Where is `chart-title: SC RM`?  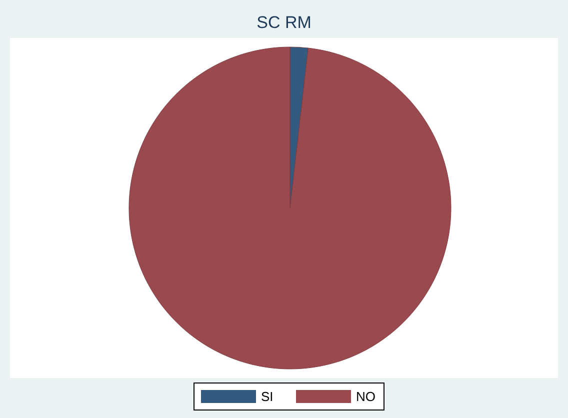 chart-title: SC RM is located at coordinates (284, 22).